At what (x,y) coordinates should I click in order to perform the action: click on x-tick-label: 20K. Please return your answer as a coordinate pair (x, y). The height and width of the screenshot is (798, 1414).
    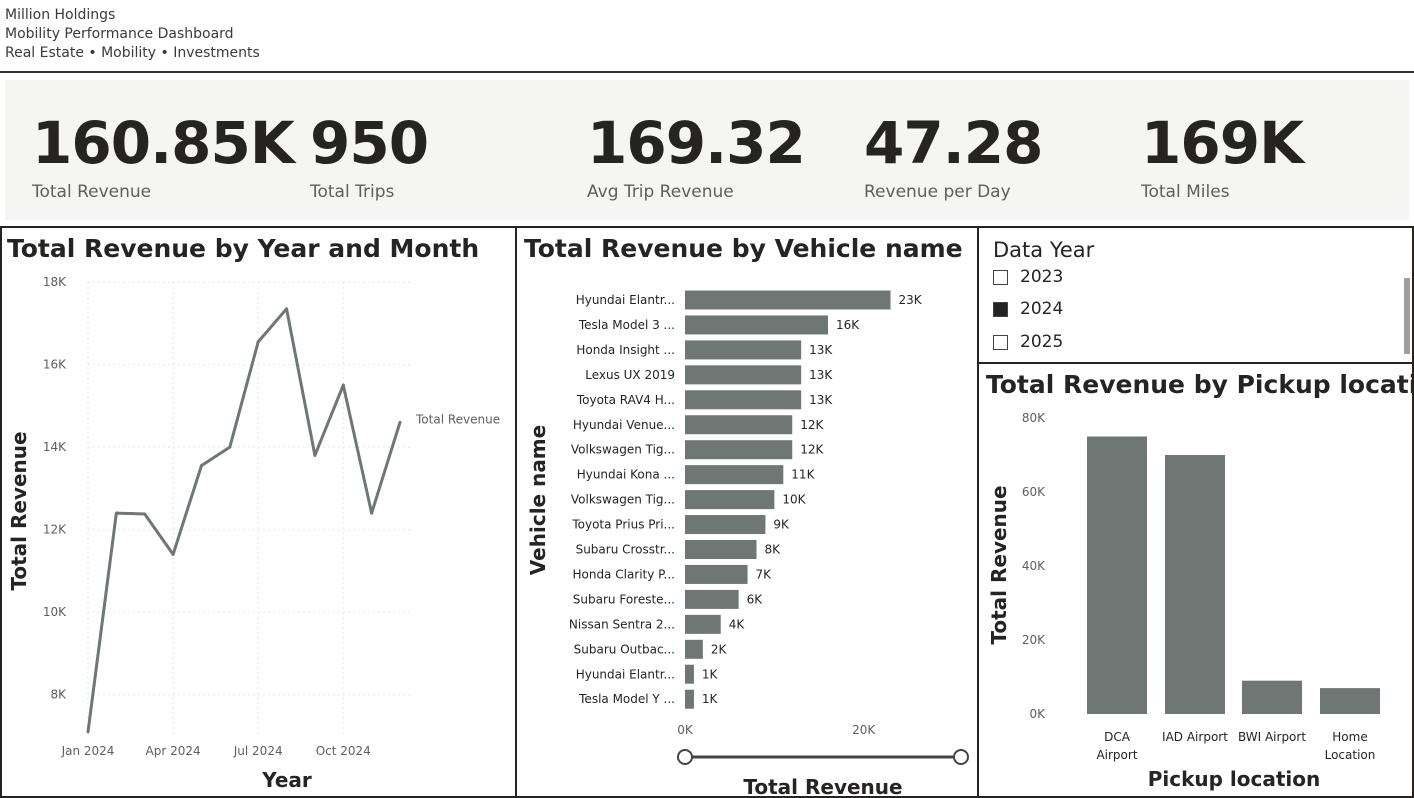
    Looking at the image, I should click on (864, 730).